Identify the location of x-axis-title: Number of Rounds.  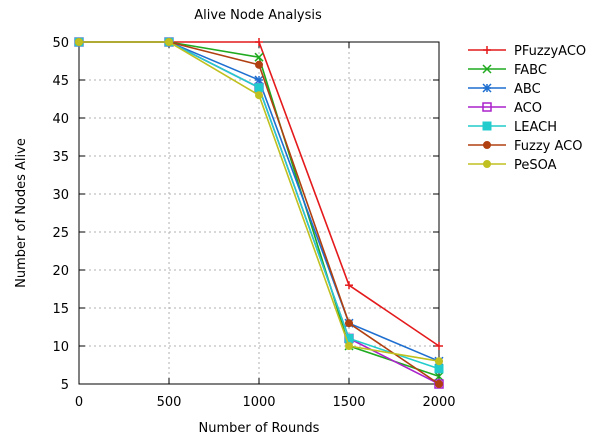
(259, 428).